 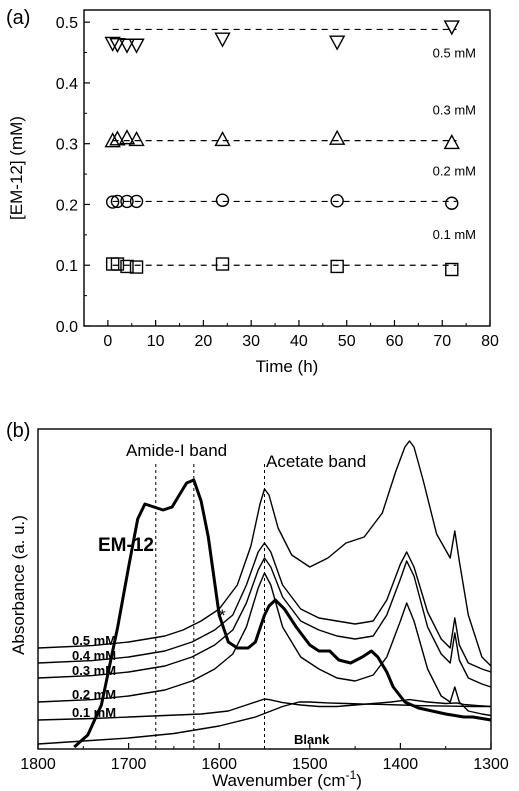 What do you see at coordinates (126, 545) in the screenshot?
I see `em12-label: EM-12` at bounding box center [126, 545].